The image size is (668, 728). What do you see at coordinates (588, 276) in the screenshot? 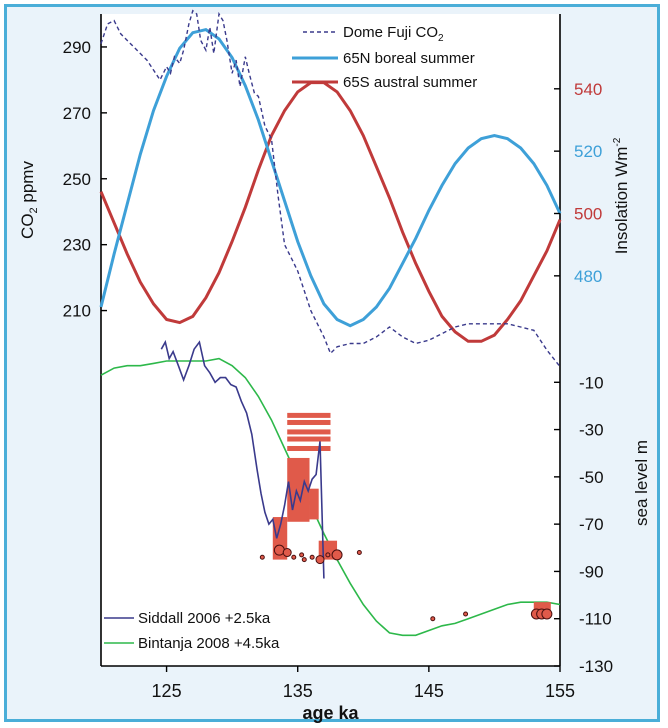
I see `insolation-tick-label-0: 480` at bounding box center [588, 276].